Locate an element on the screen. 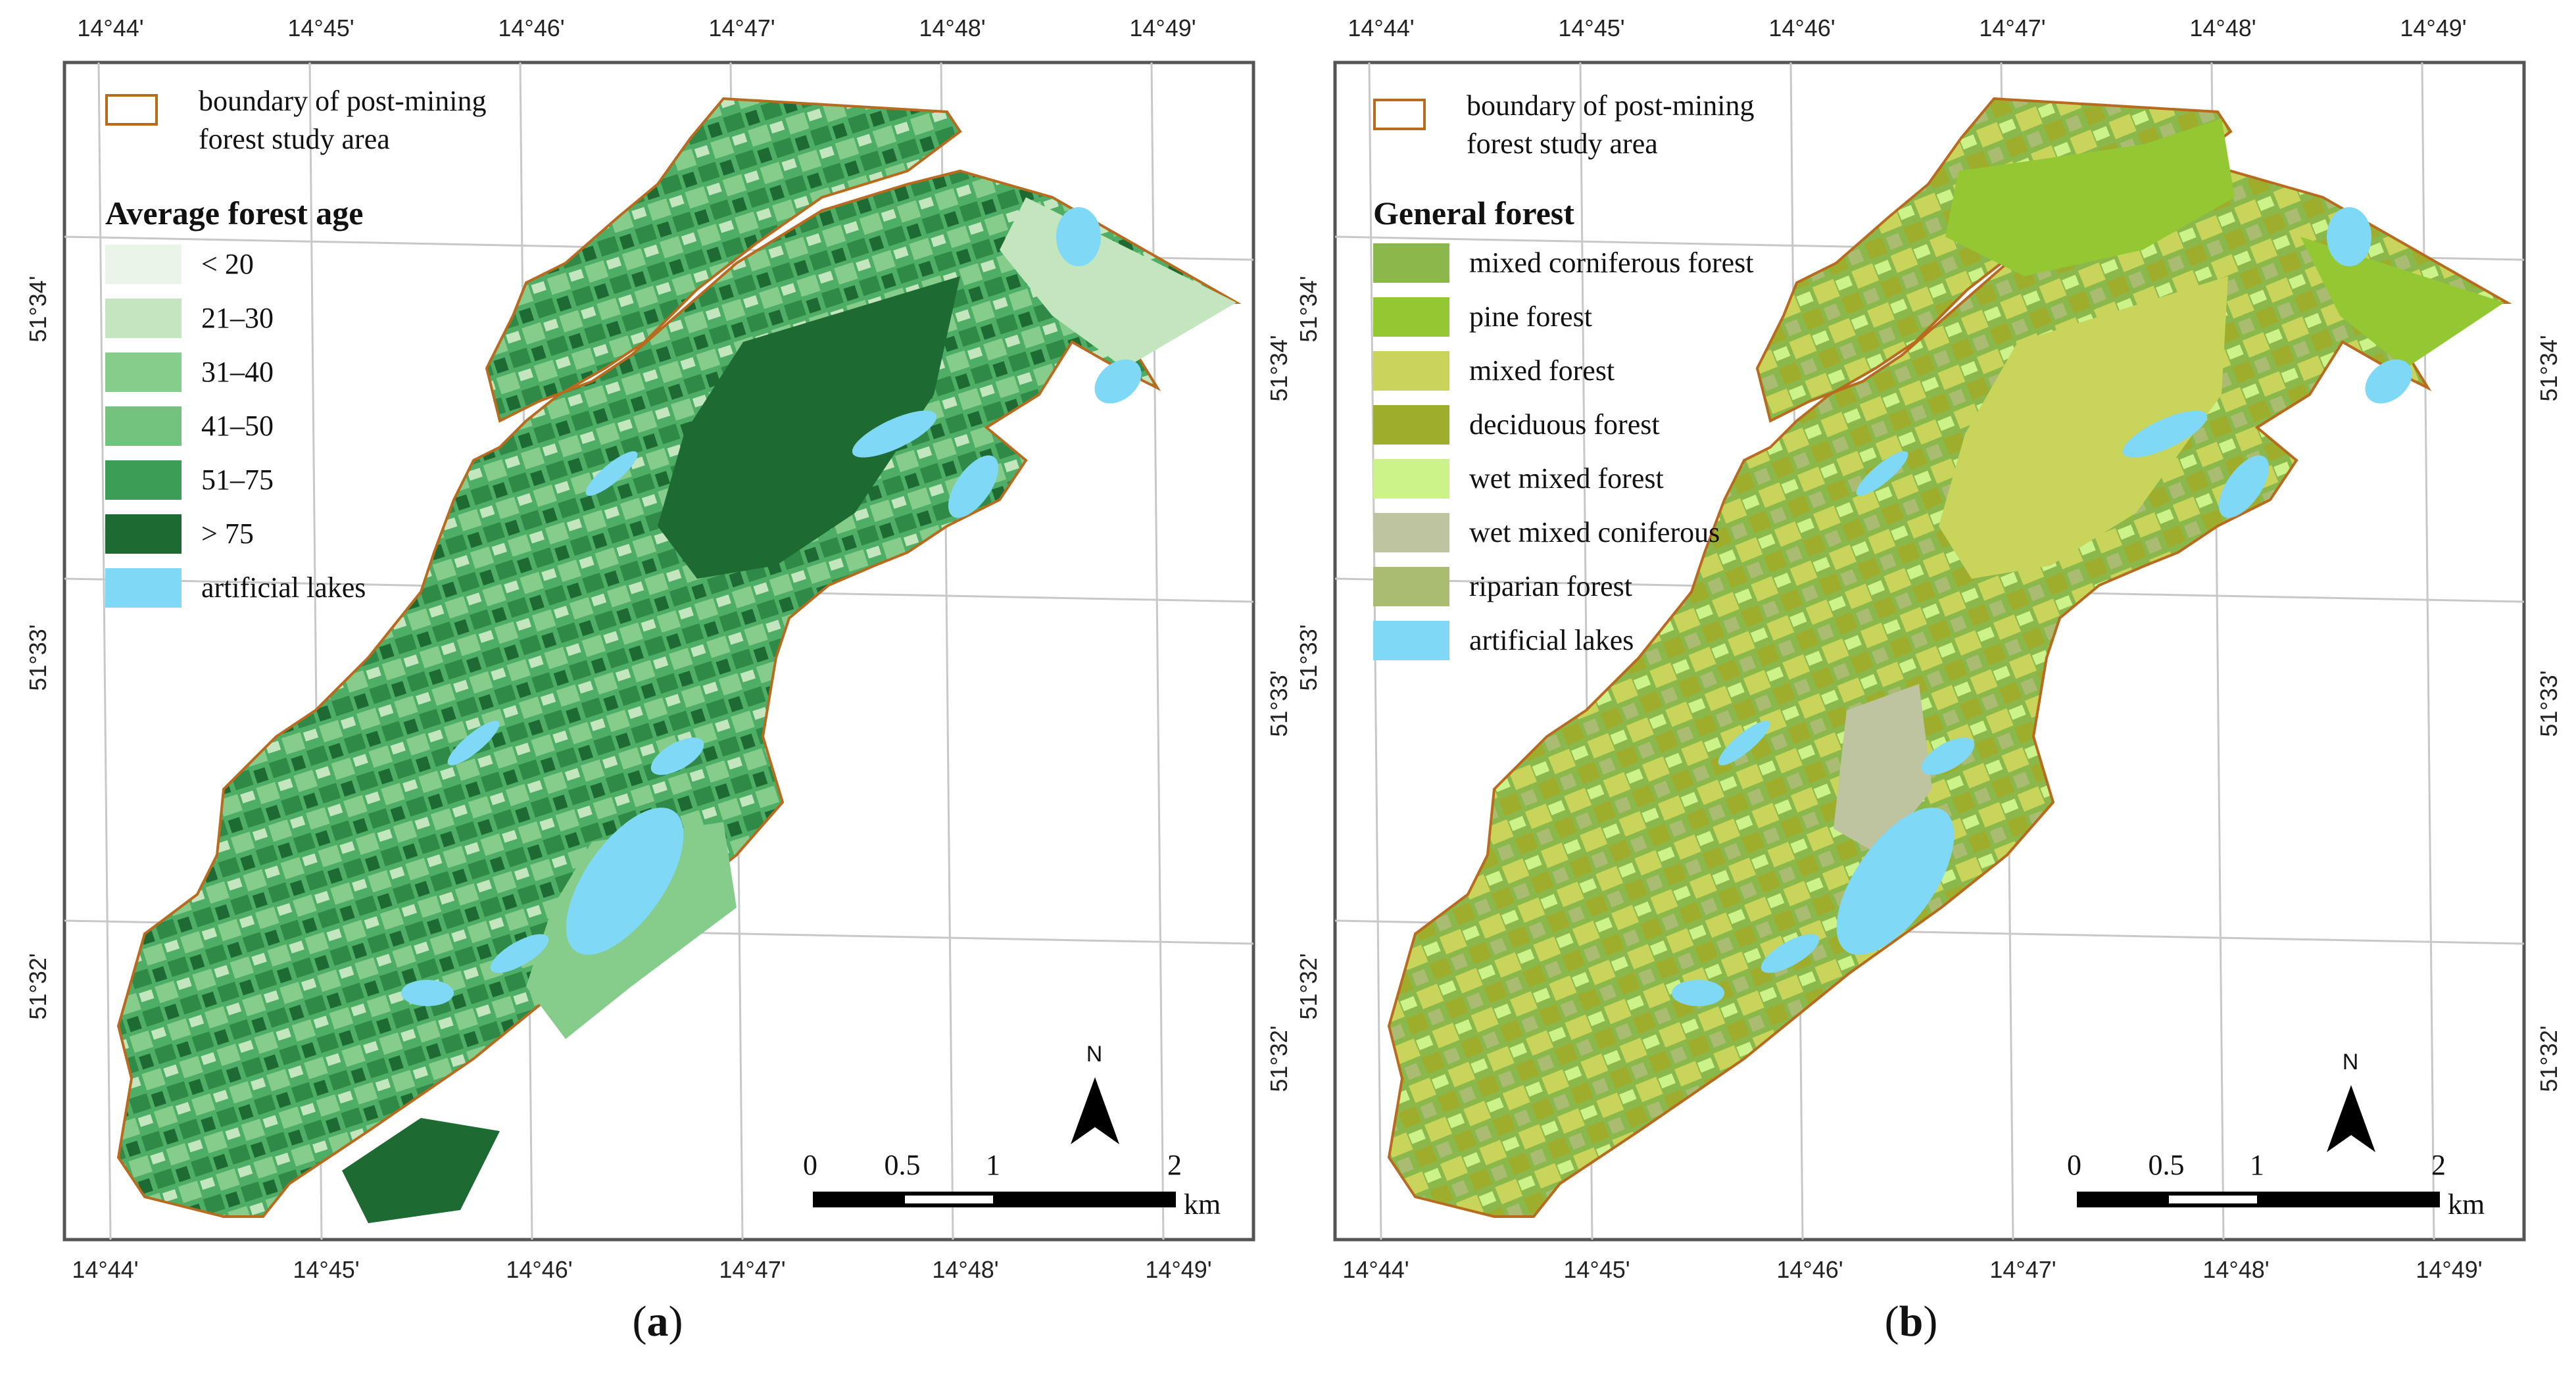  legend-item: 31–40 is located at coordinates (190, 372).